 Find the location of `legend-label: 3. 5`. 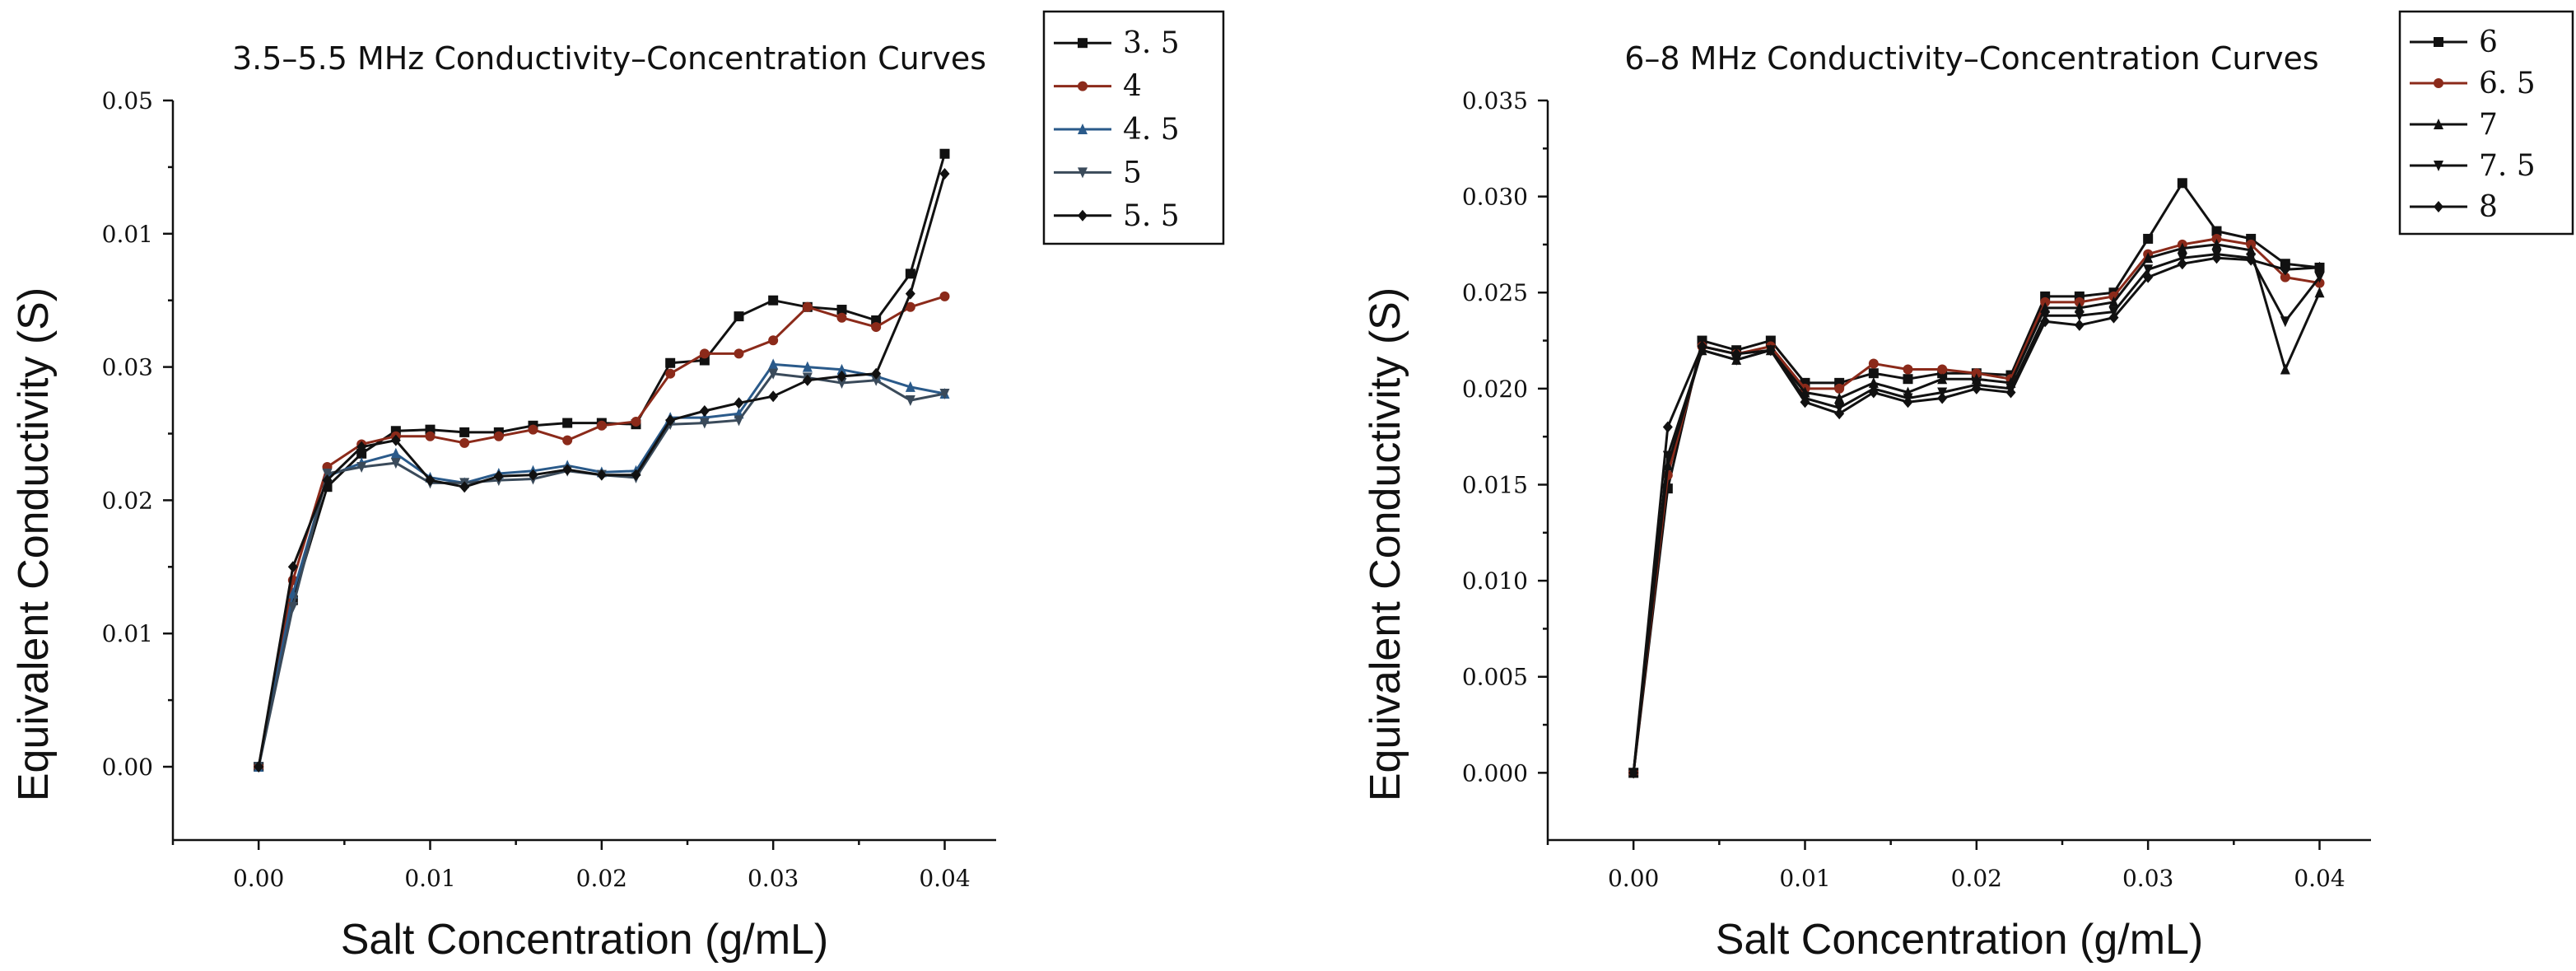

legend-label: 3. 5 is located at coordinates (1151, 43).